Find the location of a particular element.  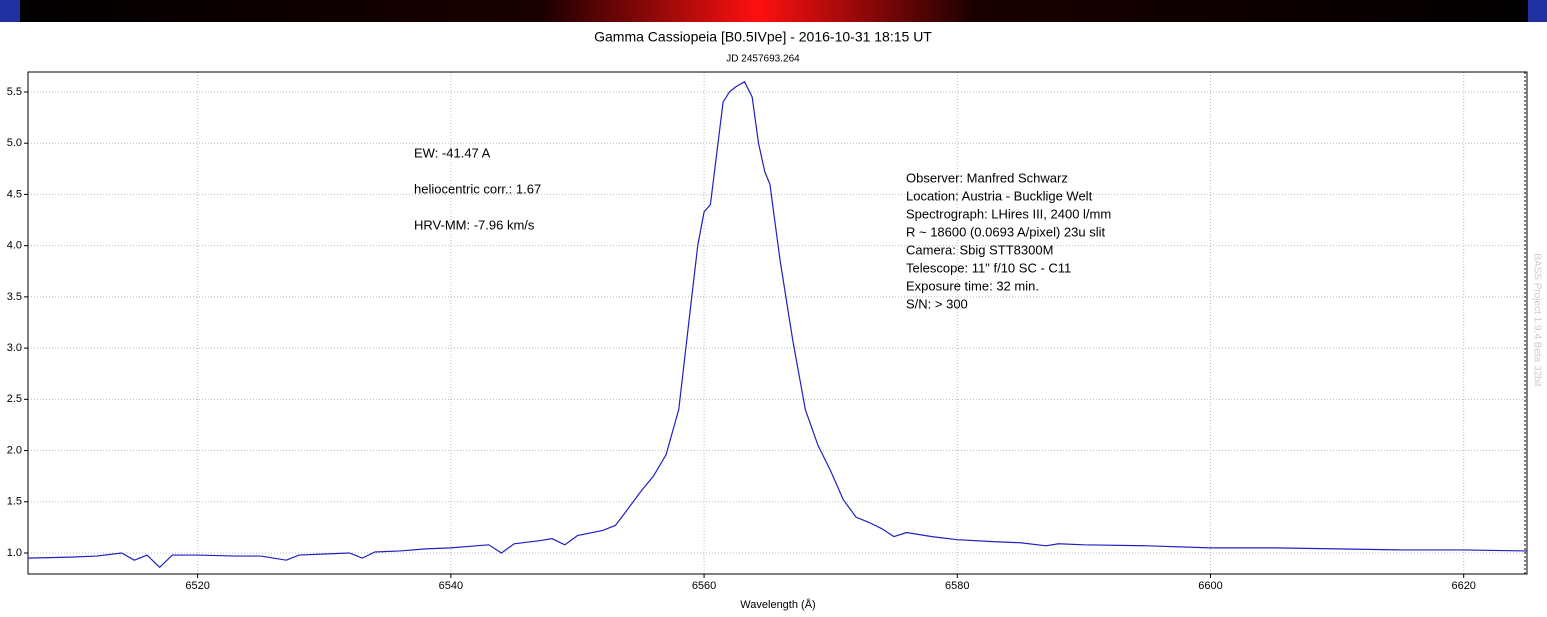

y-tick-label: 1.5 is located at coordinates (14, 502).